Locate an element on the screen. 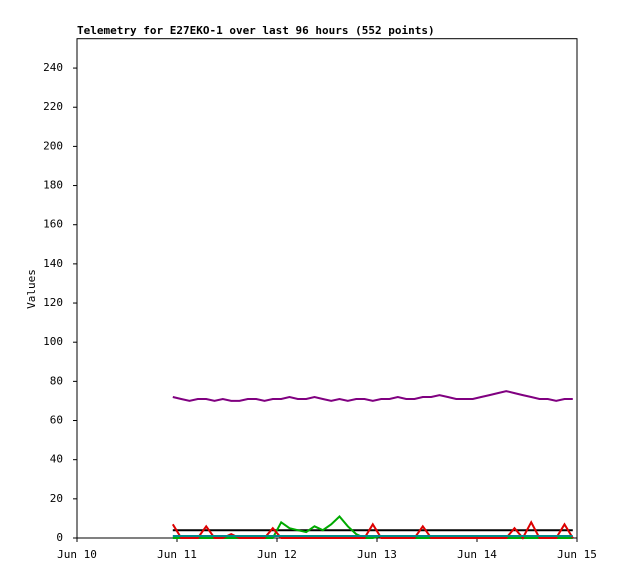 The height and width of the screenshot is (579, 618). y-tick-label: 240 is located at coordinates (53, 67).